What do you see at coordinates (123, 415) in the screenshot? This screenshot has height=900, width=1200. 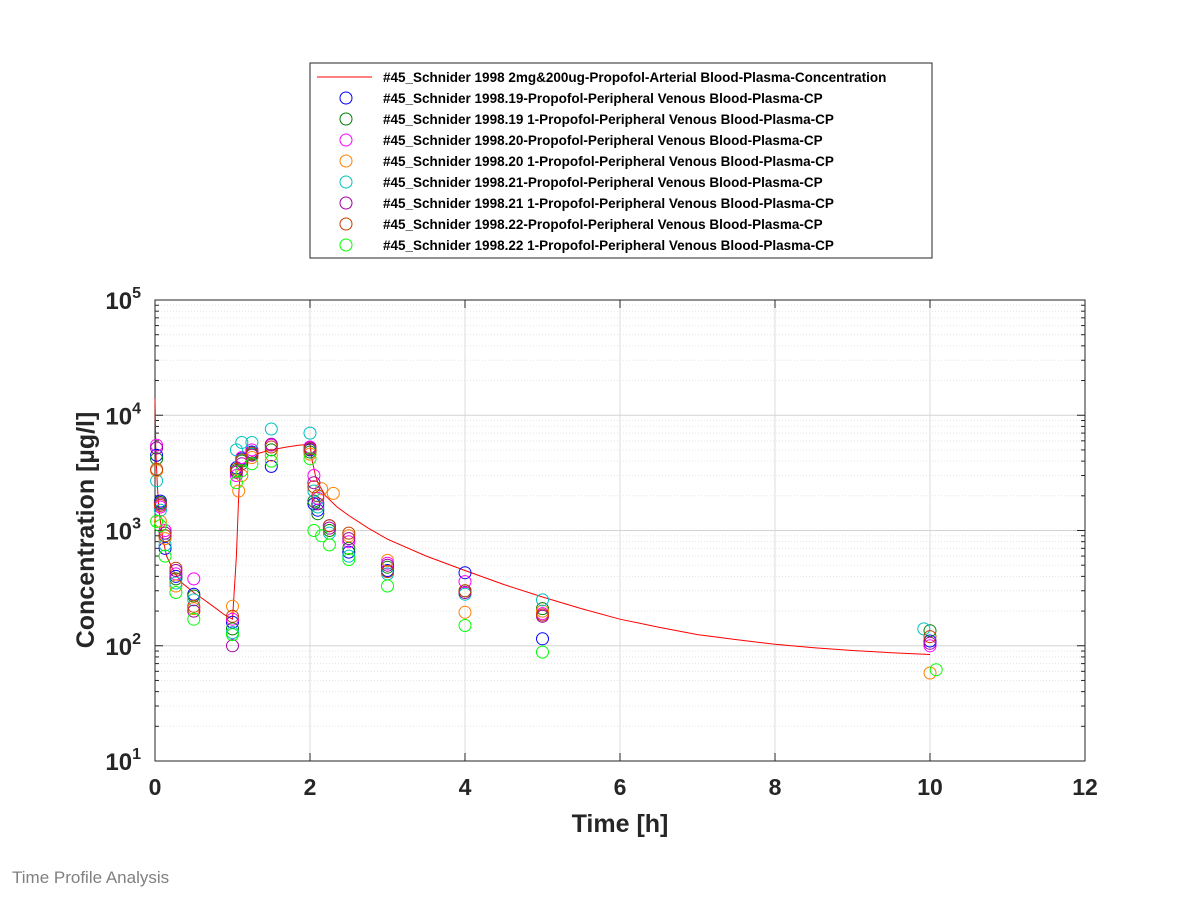 I see `y-tick-label: 10⁴` at bounding box center [123, 415].